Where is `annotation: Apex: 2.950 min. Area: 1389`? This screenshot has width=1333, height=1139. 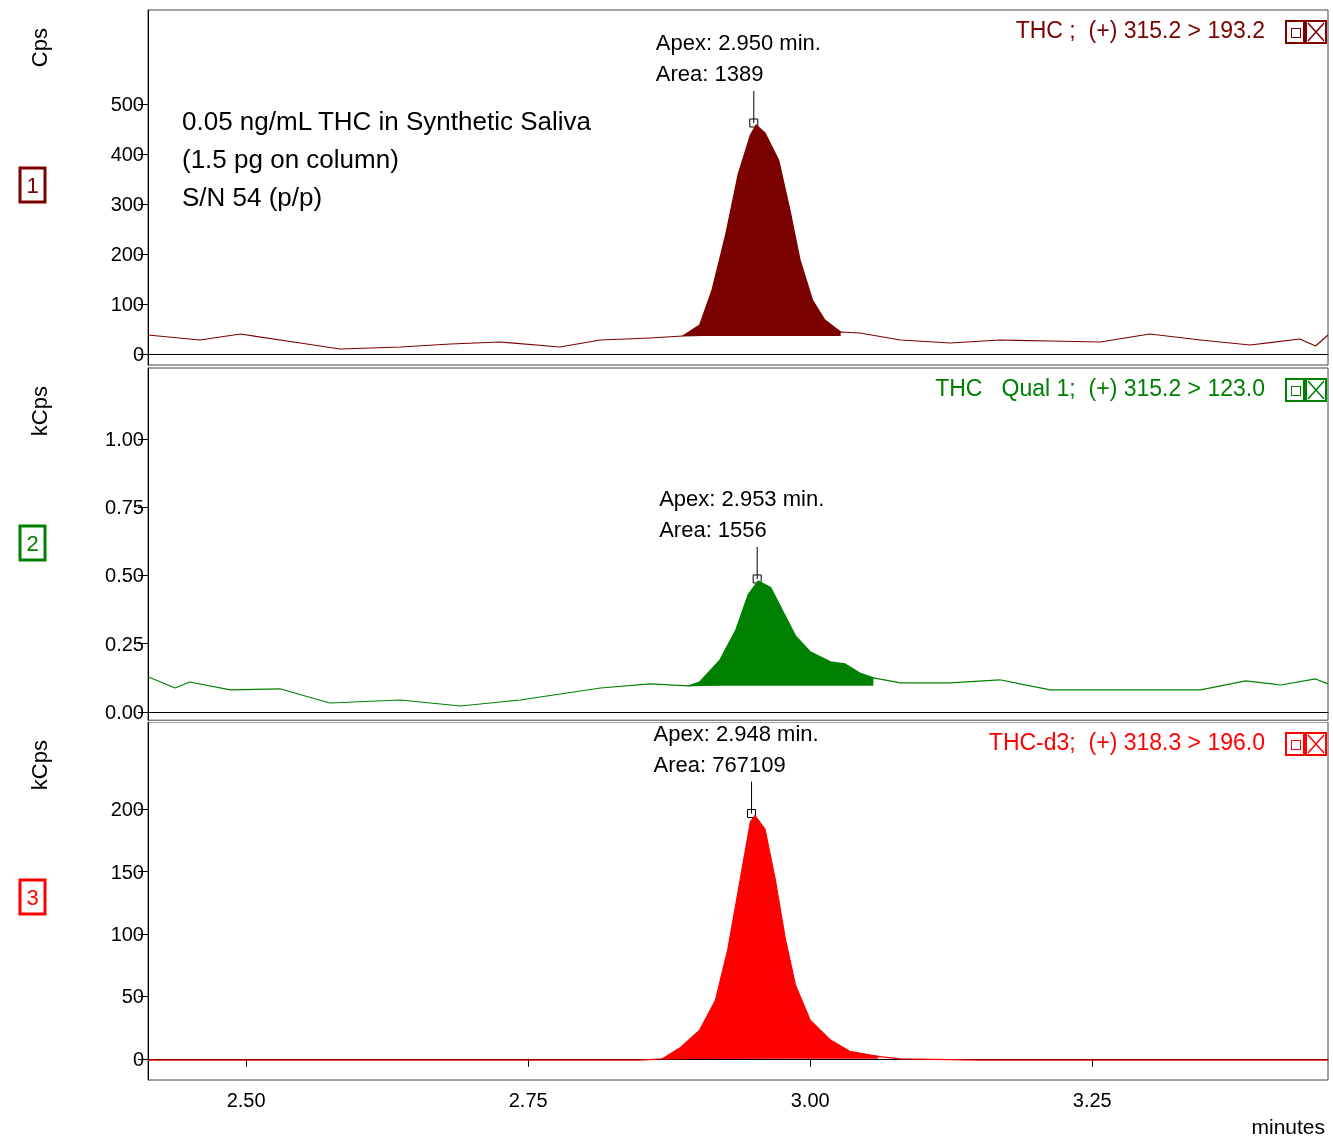 annotation: Apex: 2.950 min. Area: 1389 is located at coordinates (738, 58).